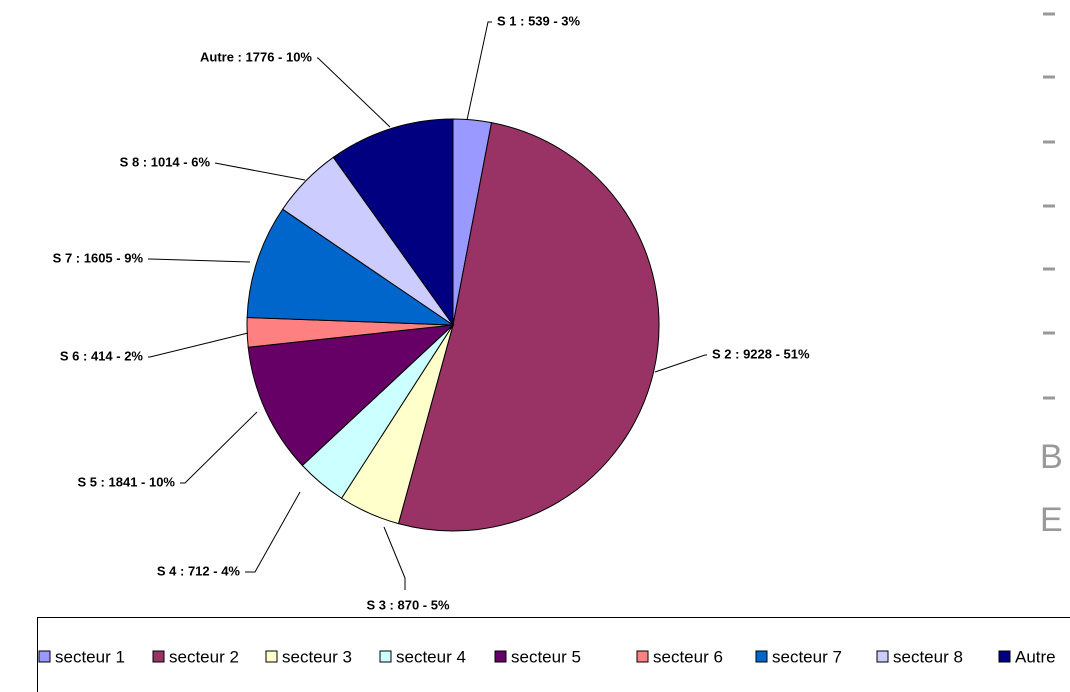  What do you see at coordinates (204, 656) in the screenshot?
I see `legend-label: secteur 2` at bounding box center [204, 656].